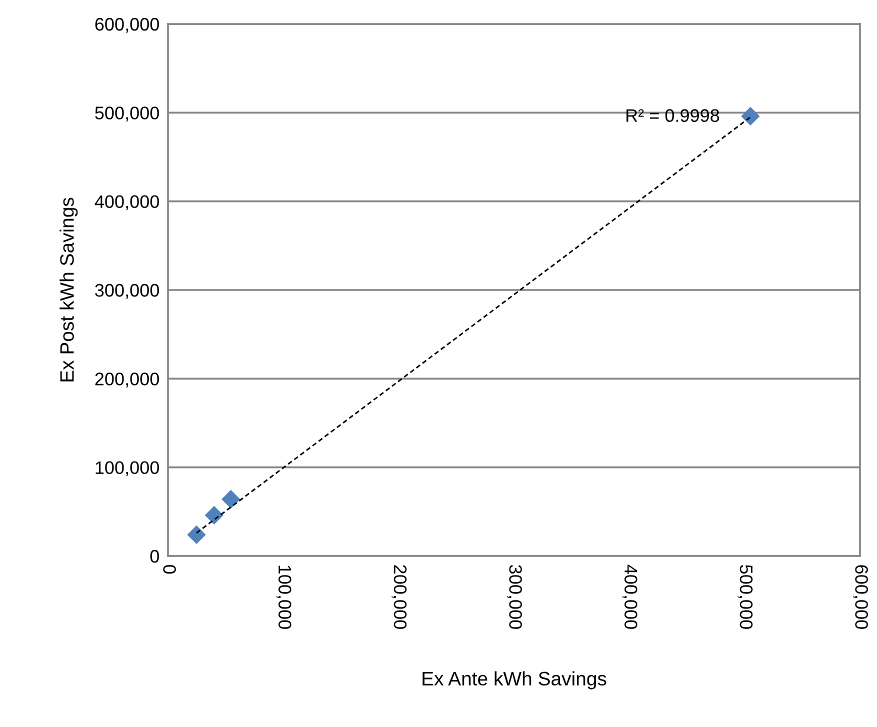 This screenshot has height=727, width=877. Describe the element at coordinates (169, 569) in the screenshot. I see `x-tick-label: 0` at that location.